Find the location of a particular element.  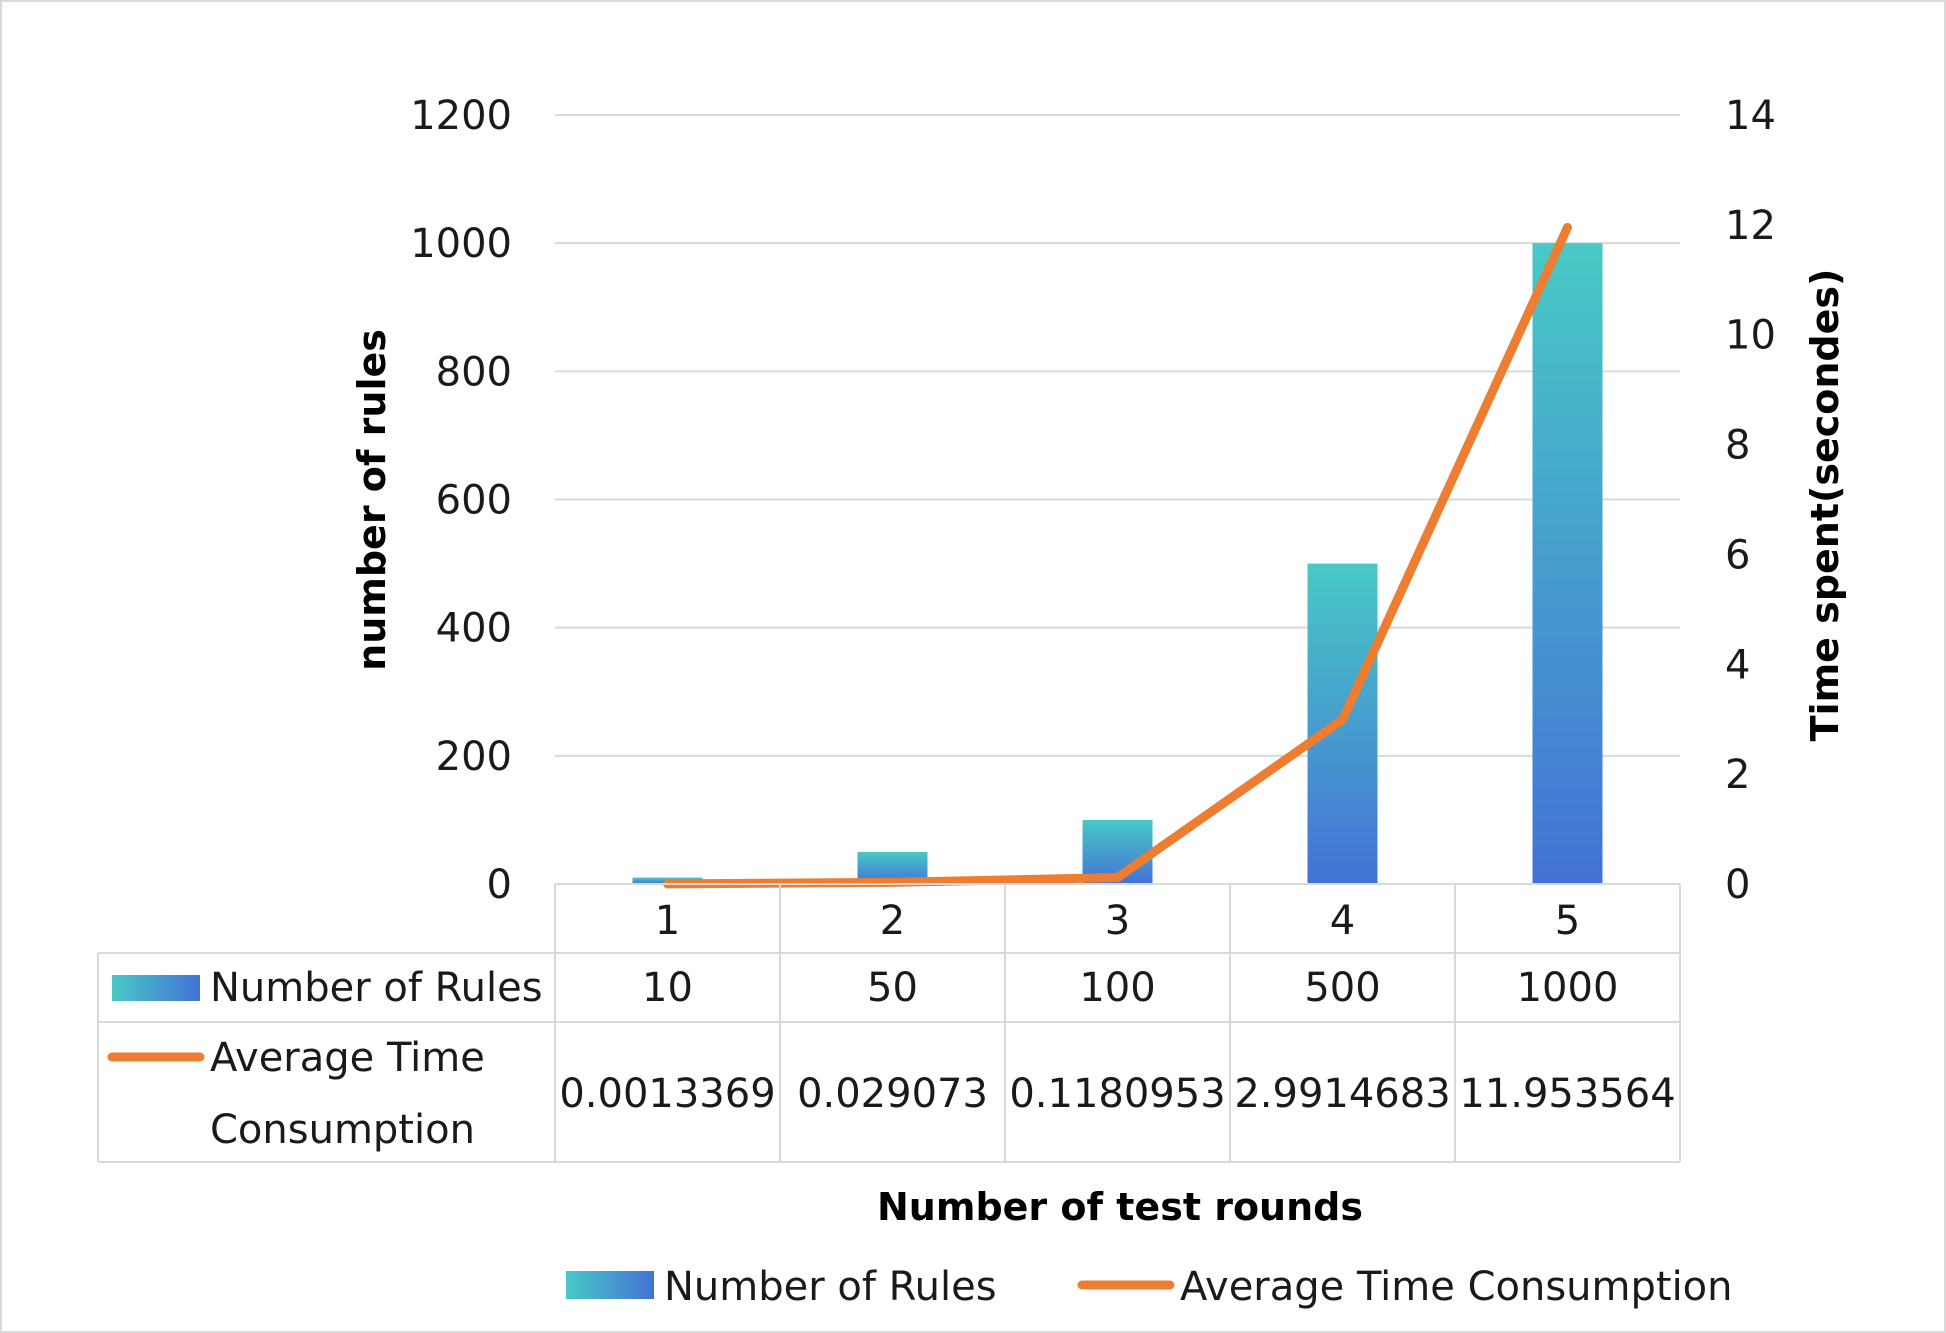

table-row-header: Number of Rules is located at coordinates (376, 988).